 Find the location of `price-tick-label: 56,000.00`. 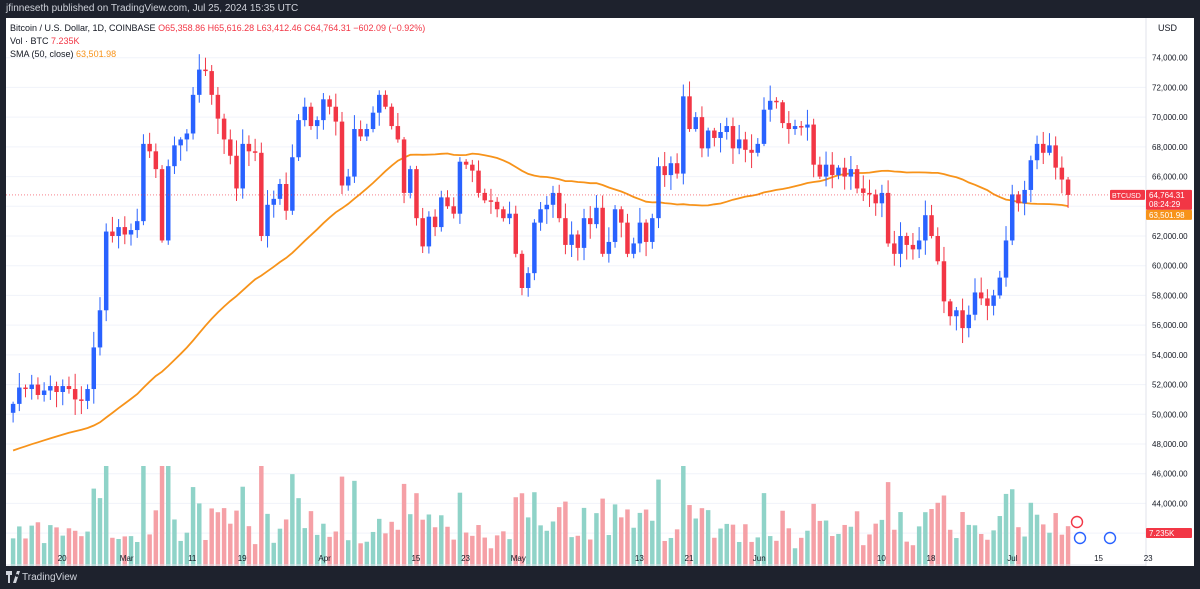

price-tick-label: 56,000.00 is located at coordinates (1170, 325).